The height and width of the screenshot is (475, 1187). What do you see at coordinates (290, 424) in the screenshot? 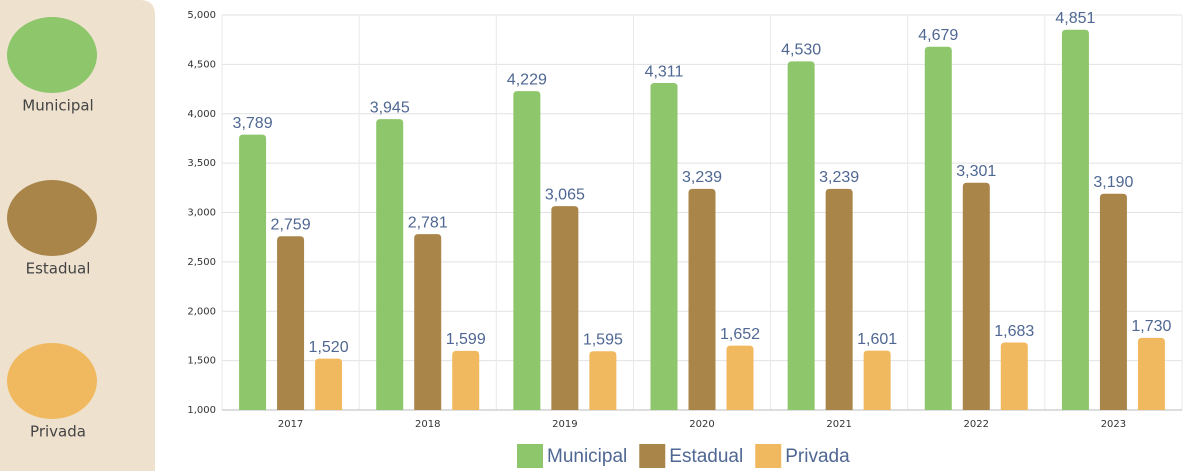
I see `x-tick-label: 2017` at bounding box center [290, 424].